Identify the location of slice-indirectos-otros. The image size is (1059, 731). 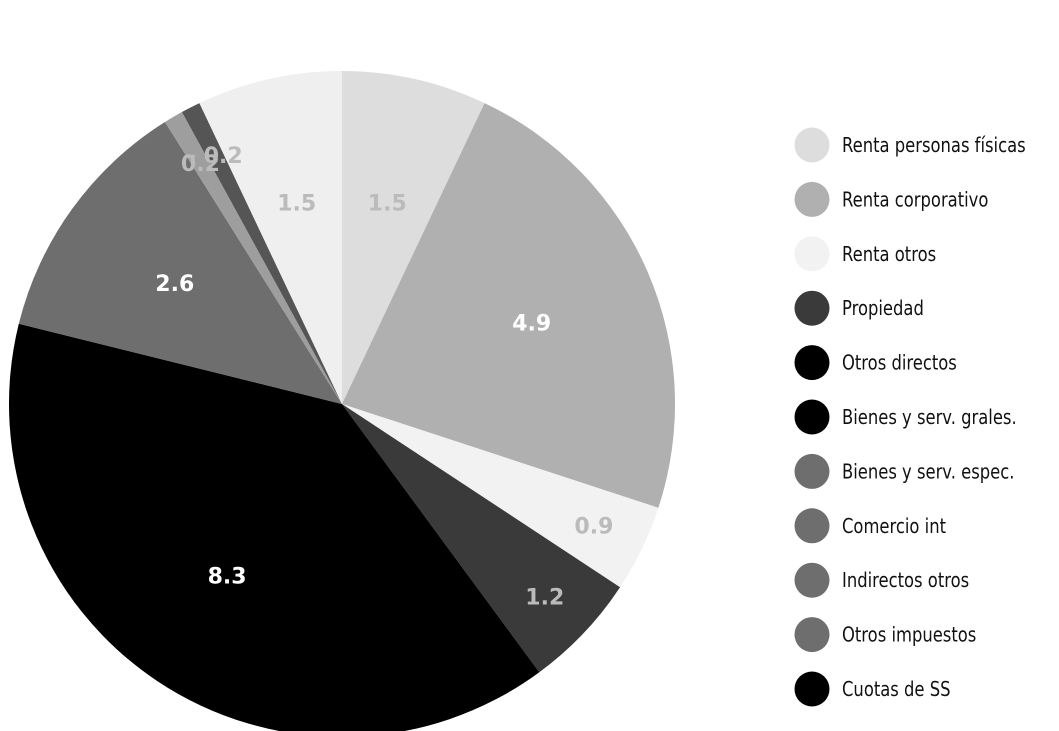
(261, 253).